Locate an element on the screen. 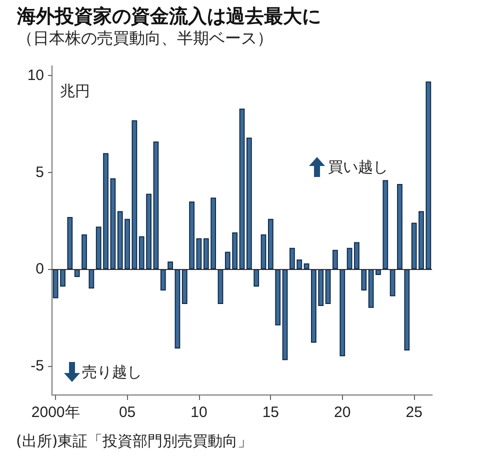  annotation: 売り越し is located at coordinates (112, 372).